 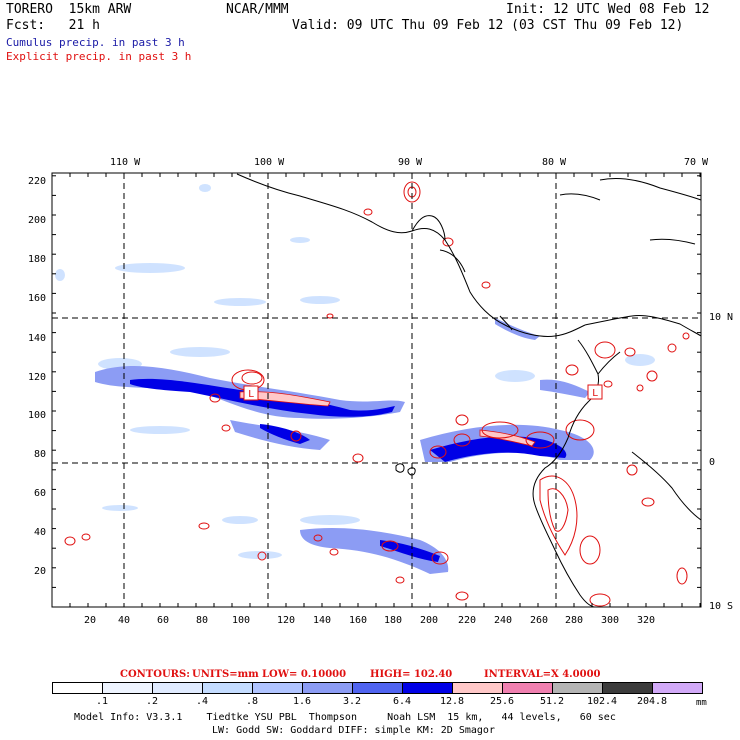 I want to click on x-tick-label: 300, so click(x=610, y=620).